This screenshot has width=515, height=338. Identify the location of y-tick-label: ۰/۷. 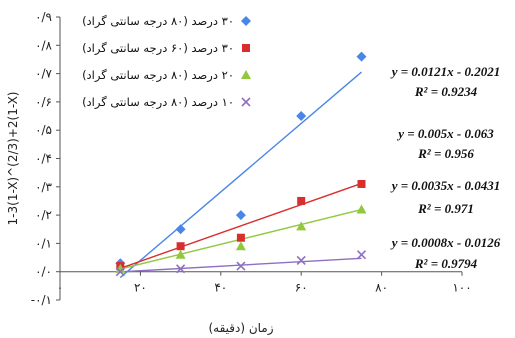
(43, 74).